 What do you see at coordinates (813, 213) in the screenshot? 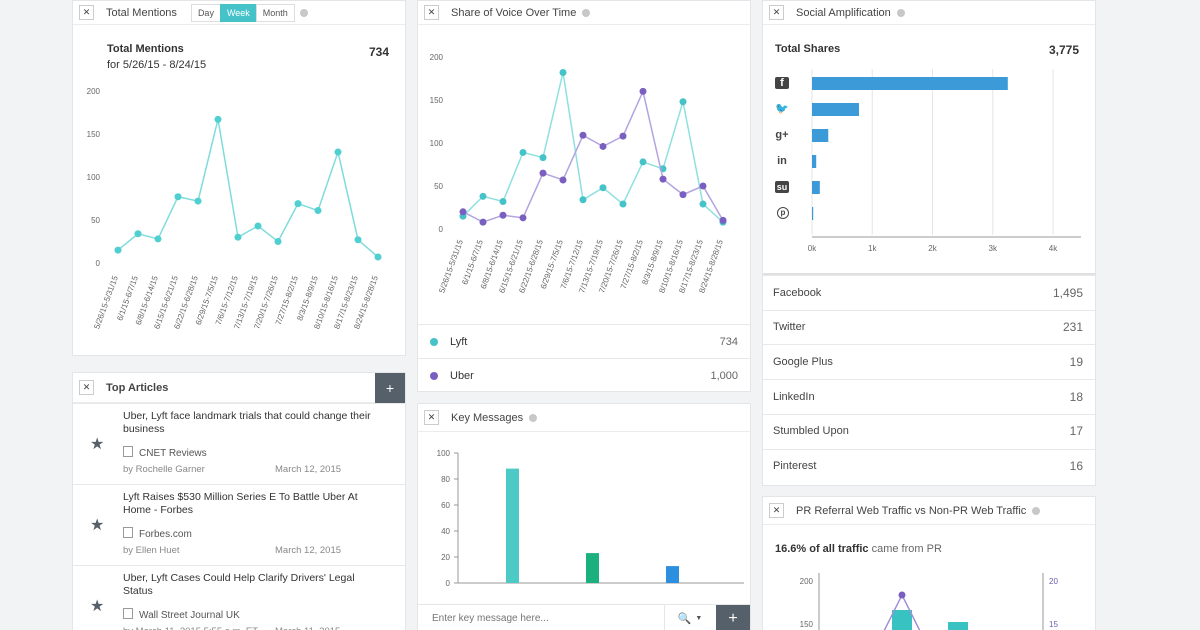
I see `bar-pinterest` at bounding box center [813, 213].